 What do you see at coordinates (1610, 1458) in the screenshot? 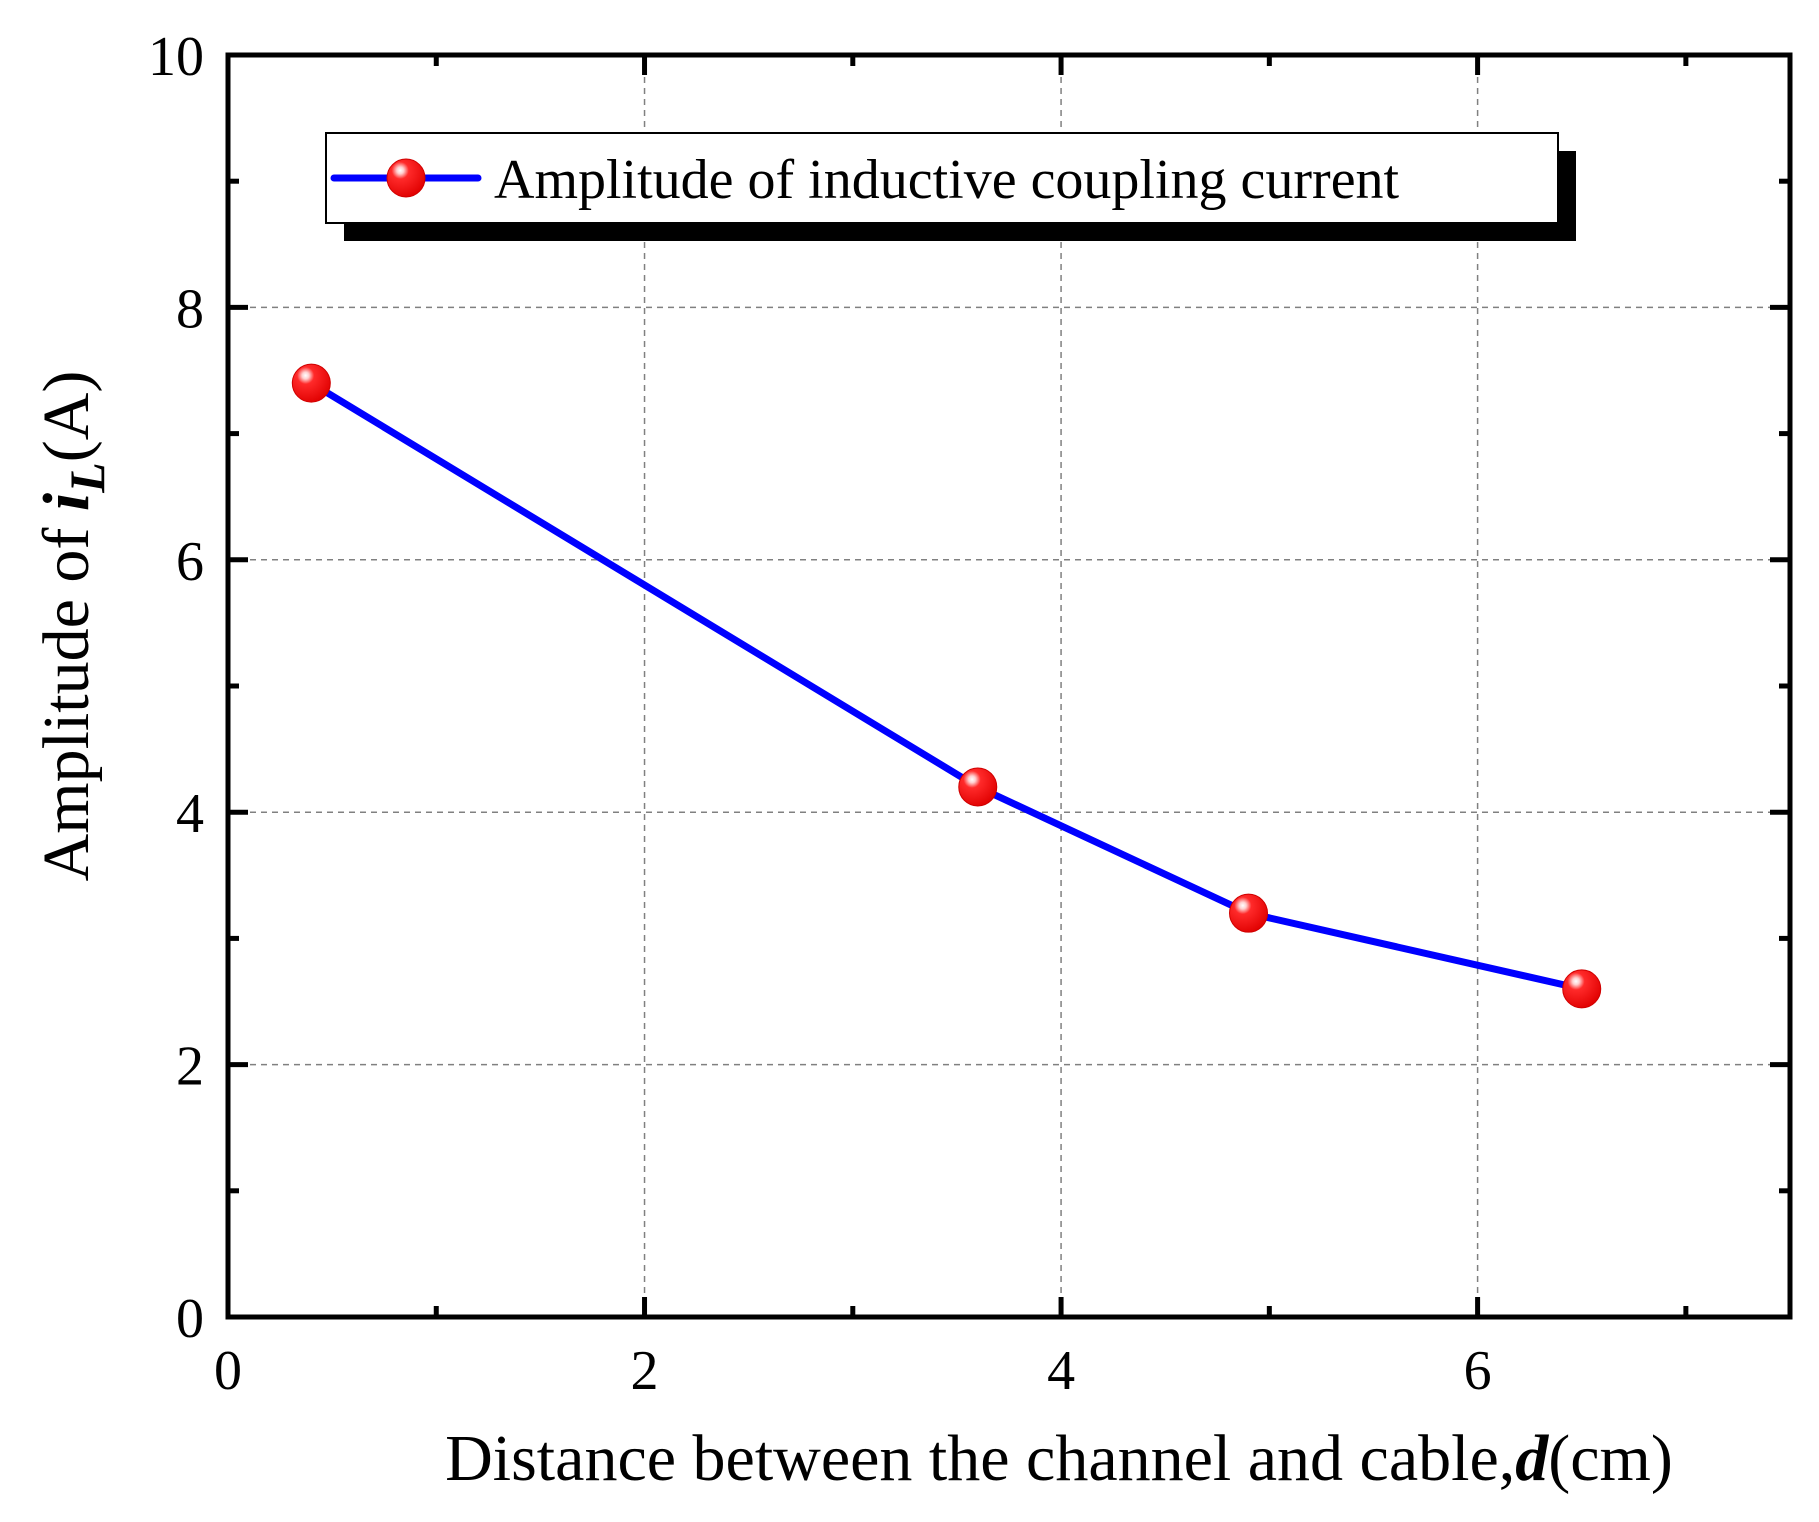
I see `x-axis-label-suffix: (cm)` at bounding box center [1610, 1458].